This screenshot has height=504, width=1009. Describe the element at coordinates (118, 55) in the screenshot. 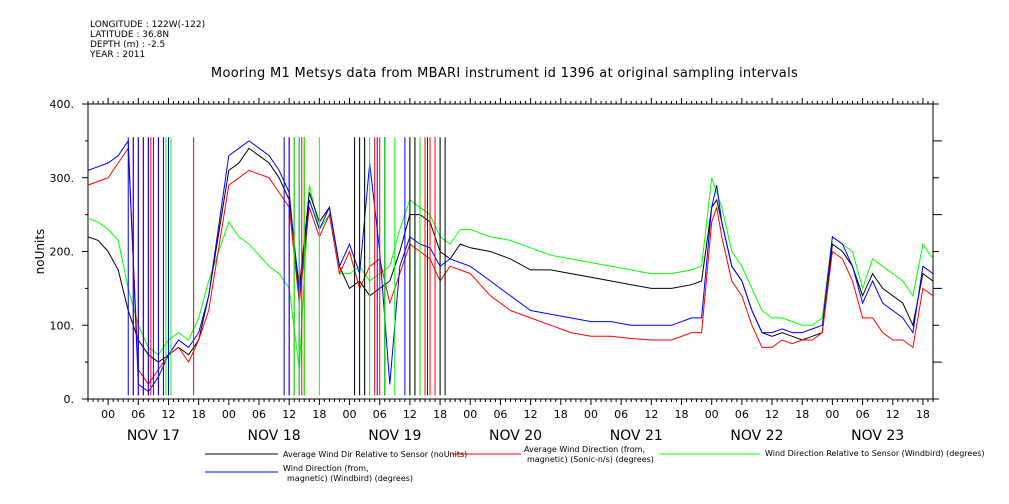

I see `year-label: YEAR : 2011` at that location.